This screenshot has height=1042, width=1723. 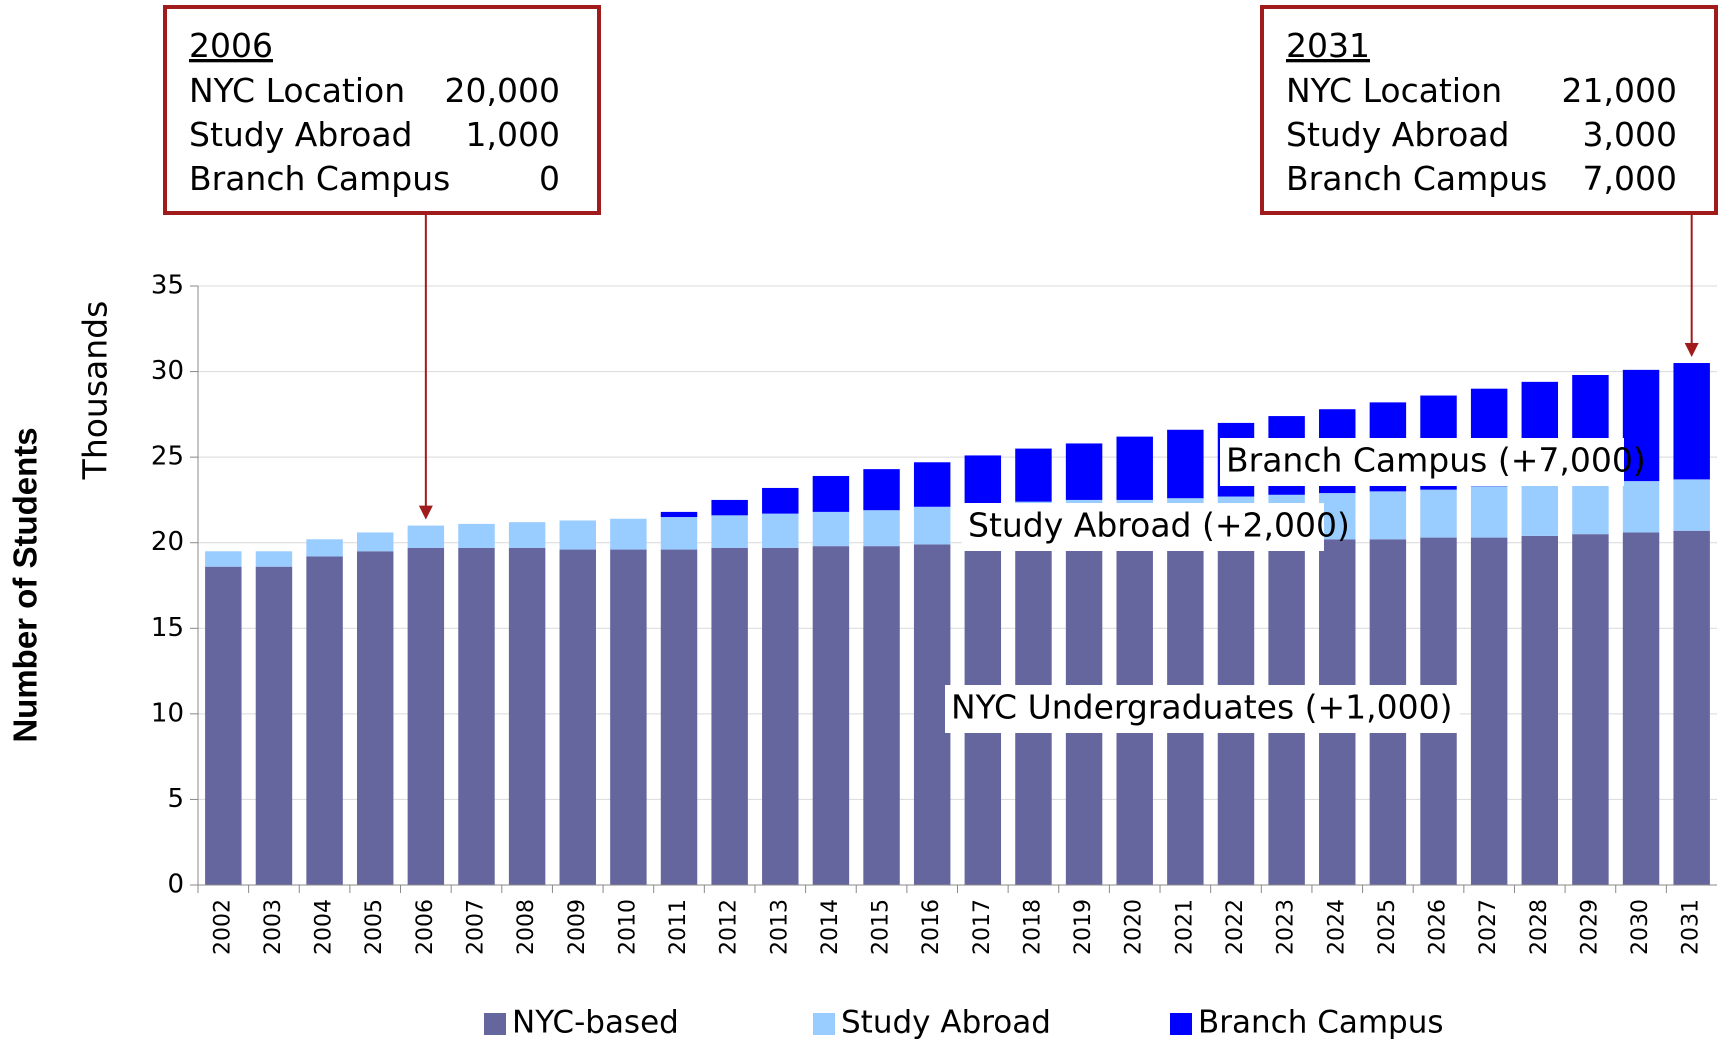 I want to click on annotation-row-value: 0, so click(x=549, y=178).